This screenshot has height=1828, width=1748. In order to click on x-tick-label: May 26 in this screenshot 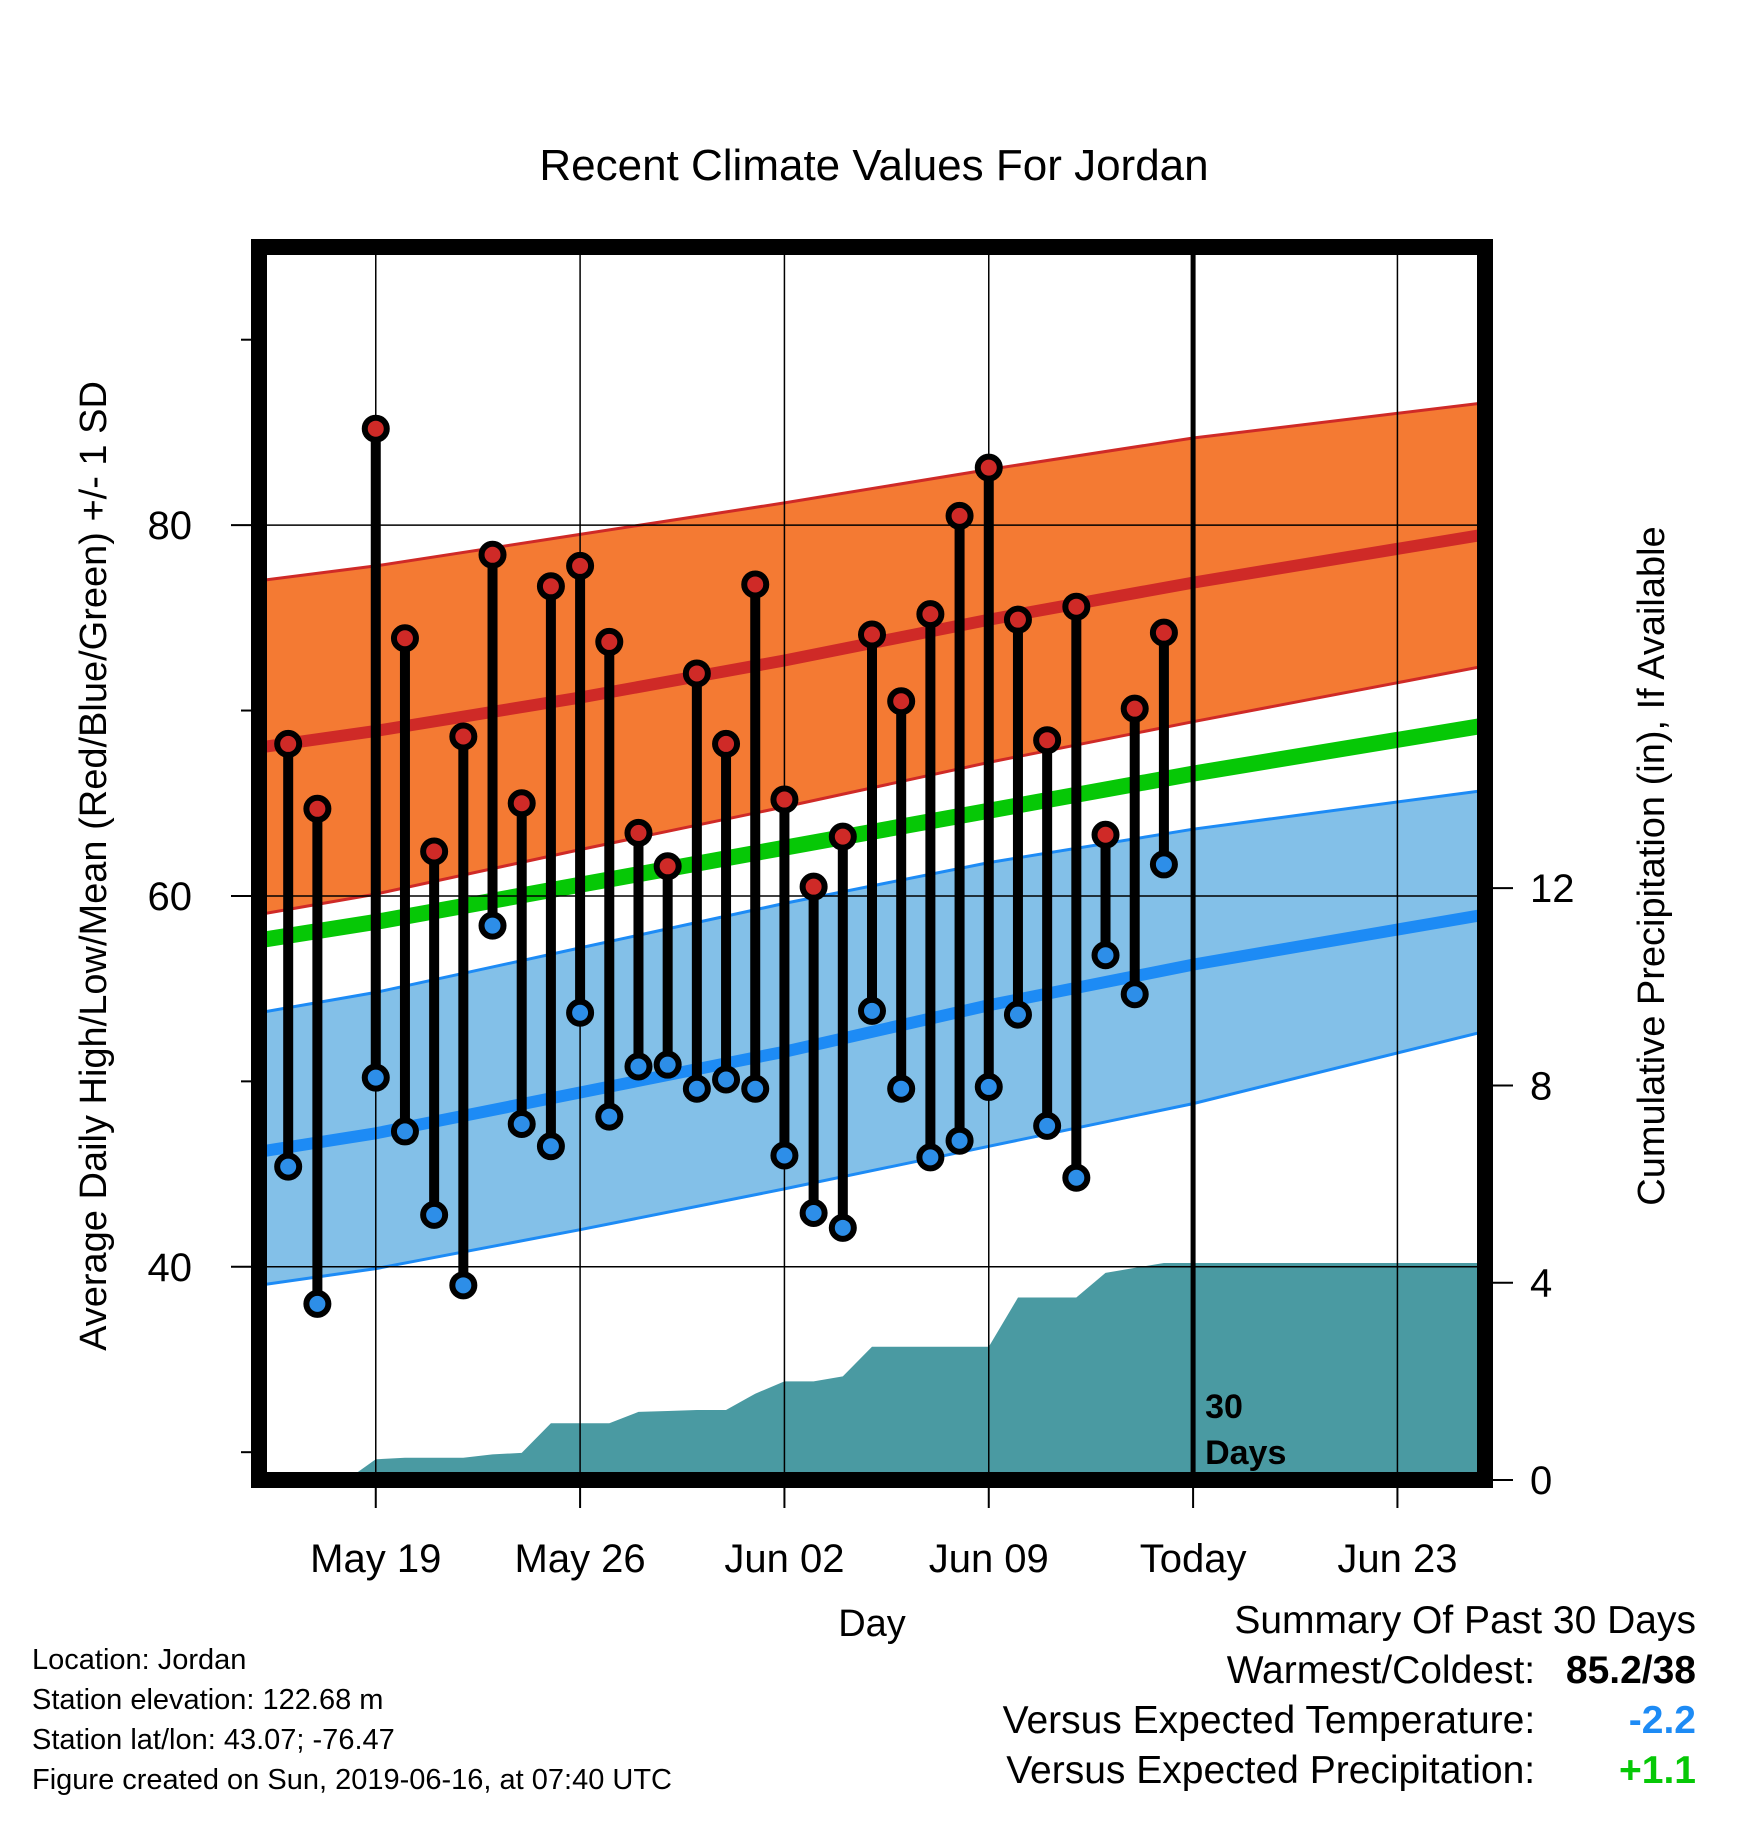, I will do `click(580, 1559)`.